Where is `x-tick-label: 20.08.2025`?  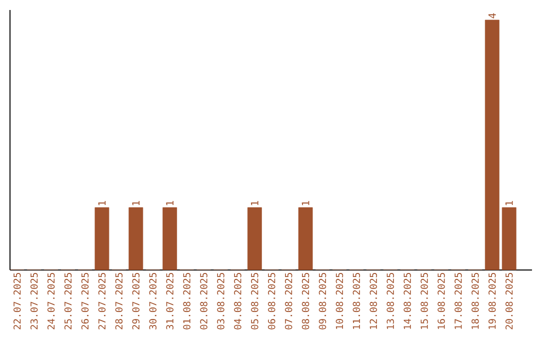
x-tick-label: 20.08.2025 is located at coordinates (509, 301).